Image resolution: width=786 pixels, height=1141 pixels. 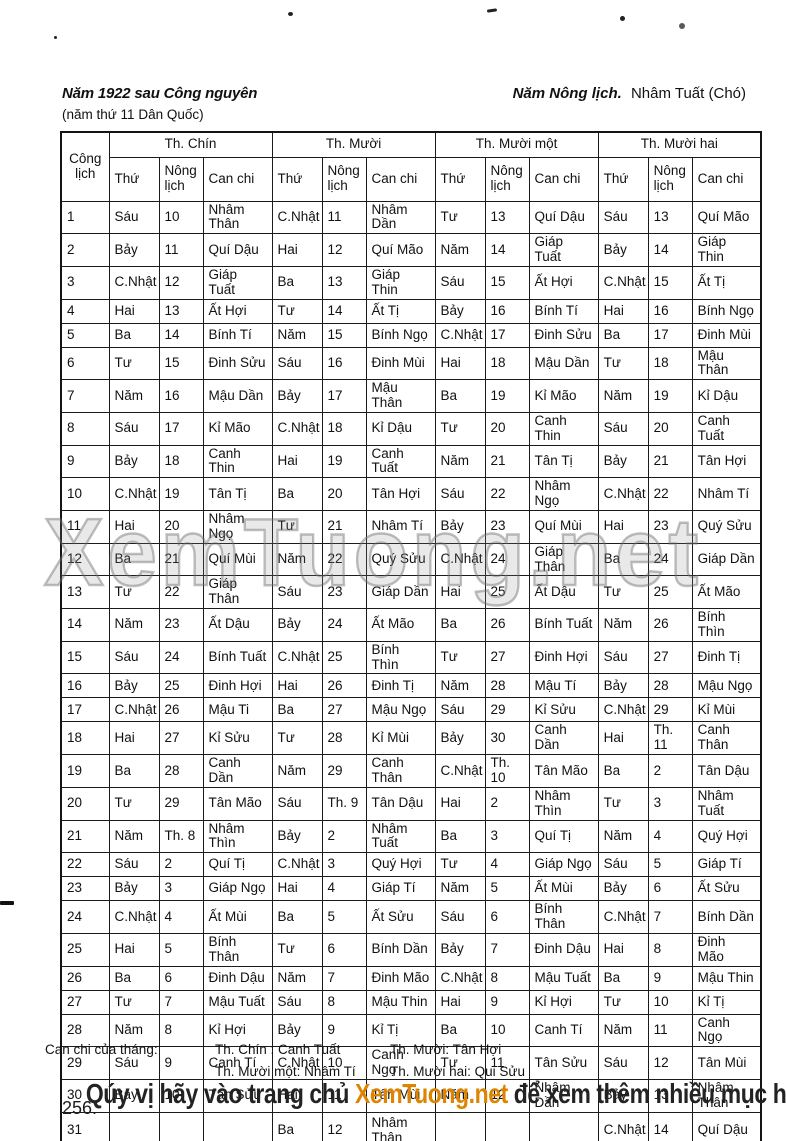 What do you see at coordinates (679, 144) in the screenshot?
I see `month-header: Th. Mười hai` at bounding box center [679, 144].